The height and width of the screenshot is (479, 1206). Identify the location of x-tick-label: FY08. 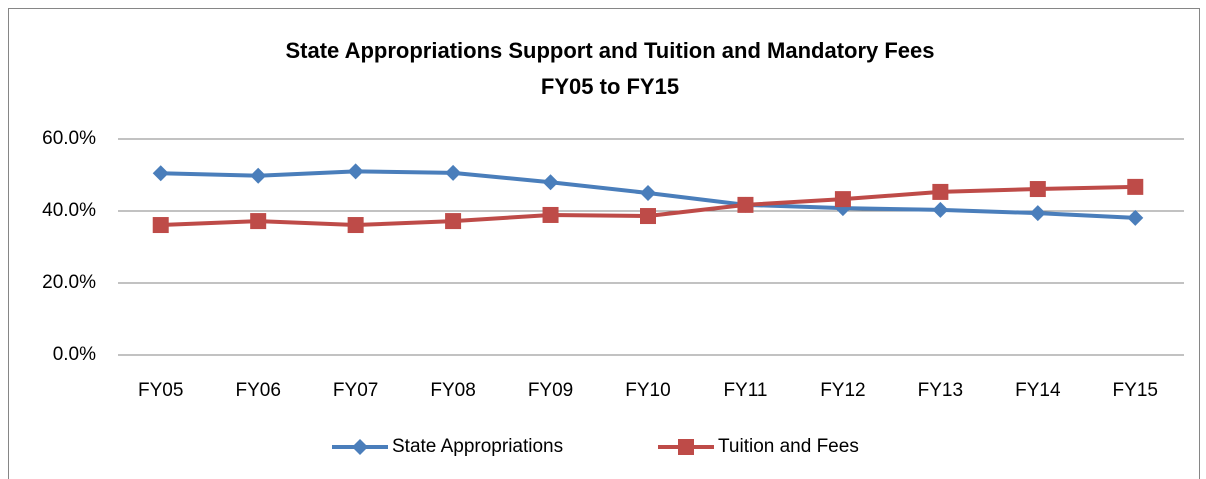
(452, 390).